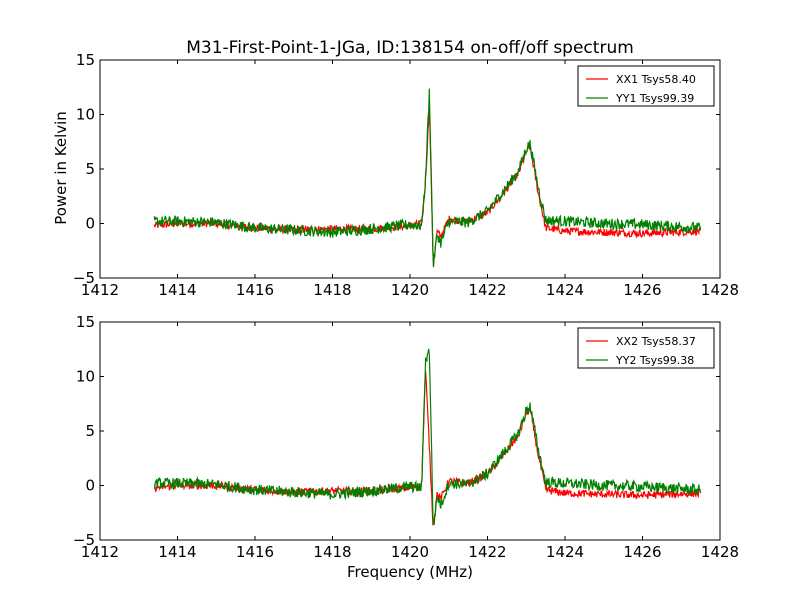  I want to click on legend-label: YY2 Tsys99.38, so click(654, 360).